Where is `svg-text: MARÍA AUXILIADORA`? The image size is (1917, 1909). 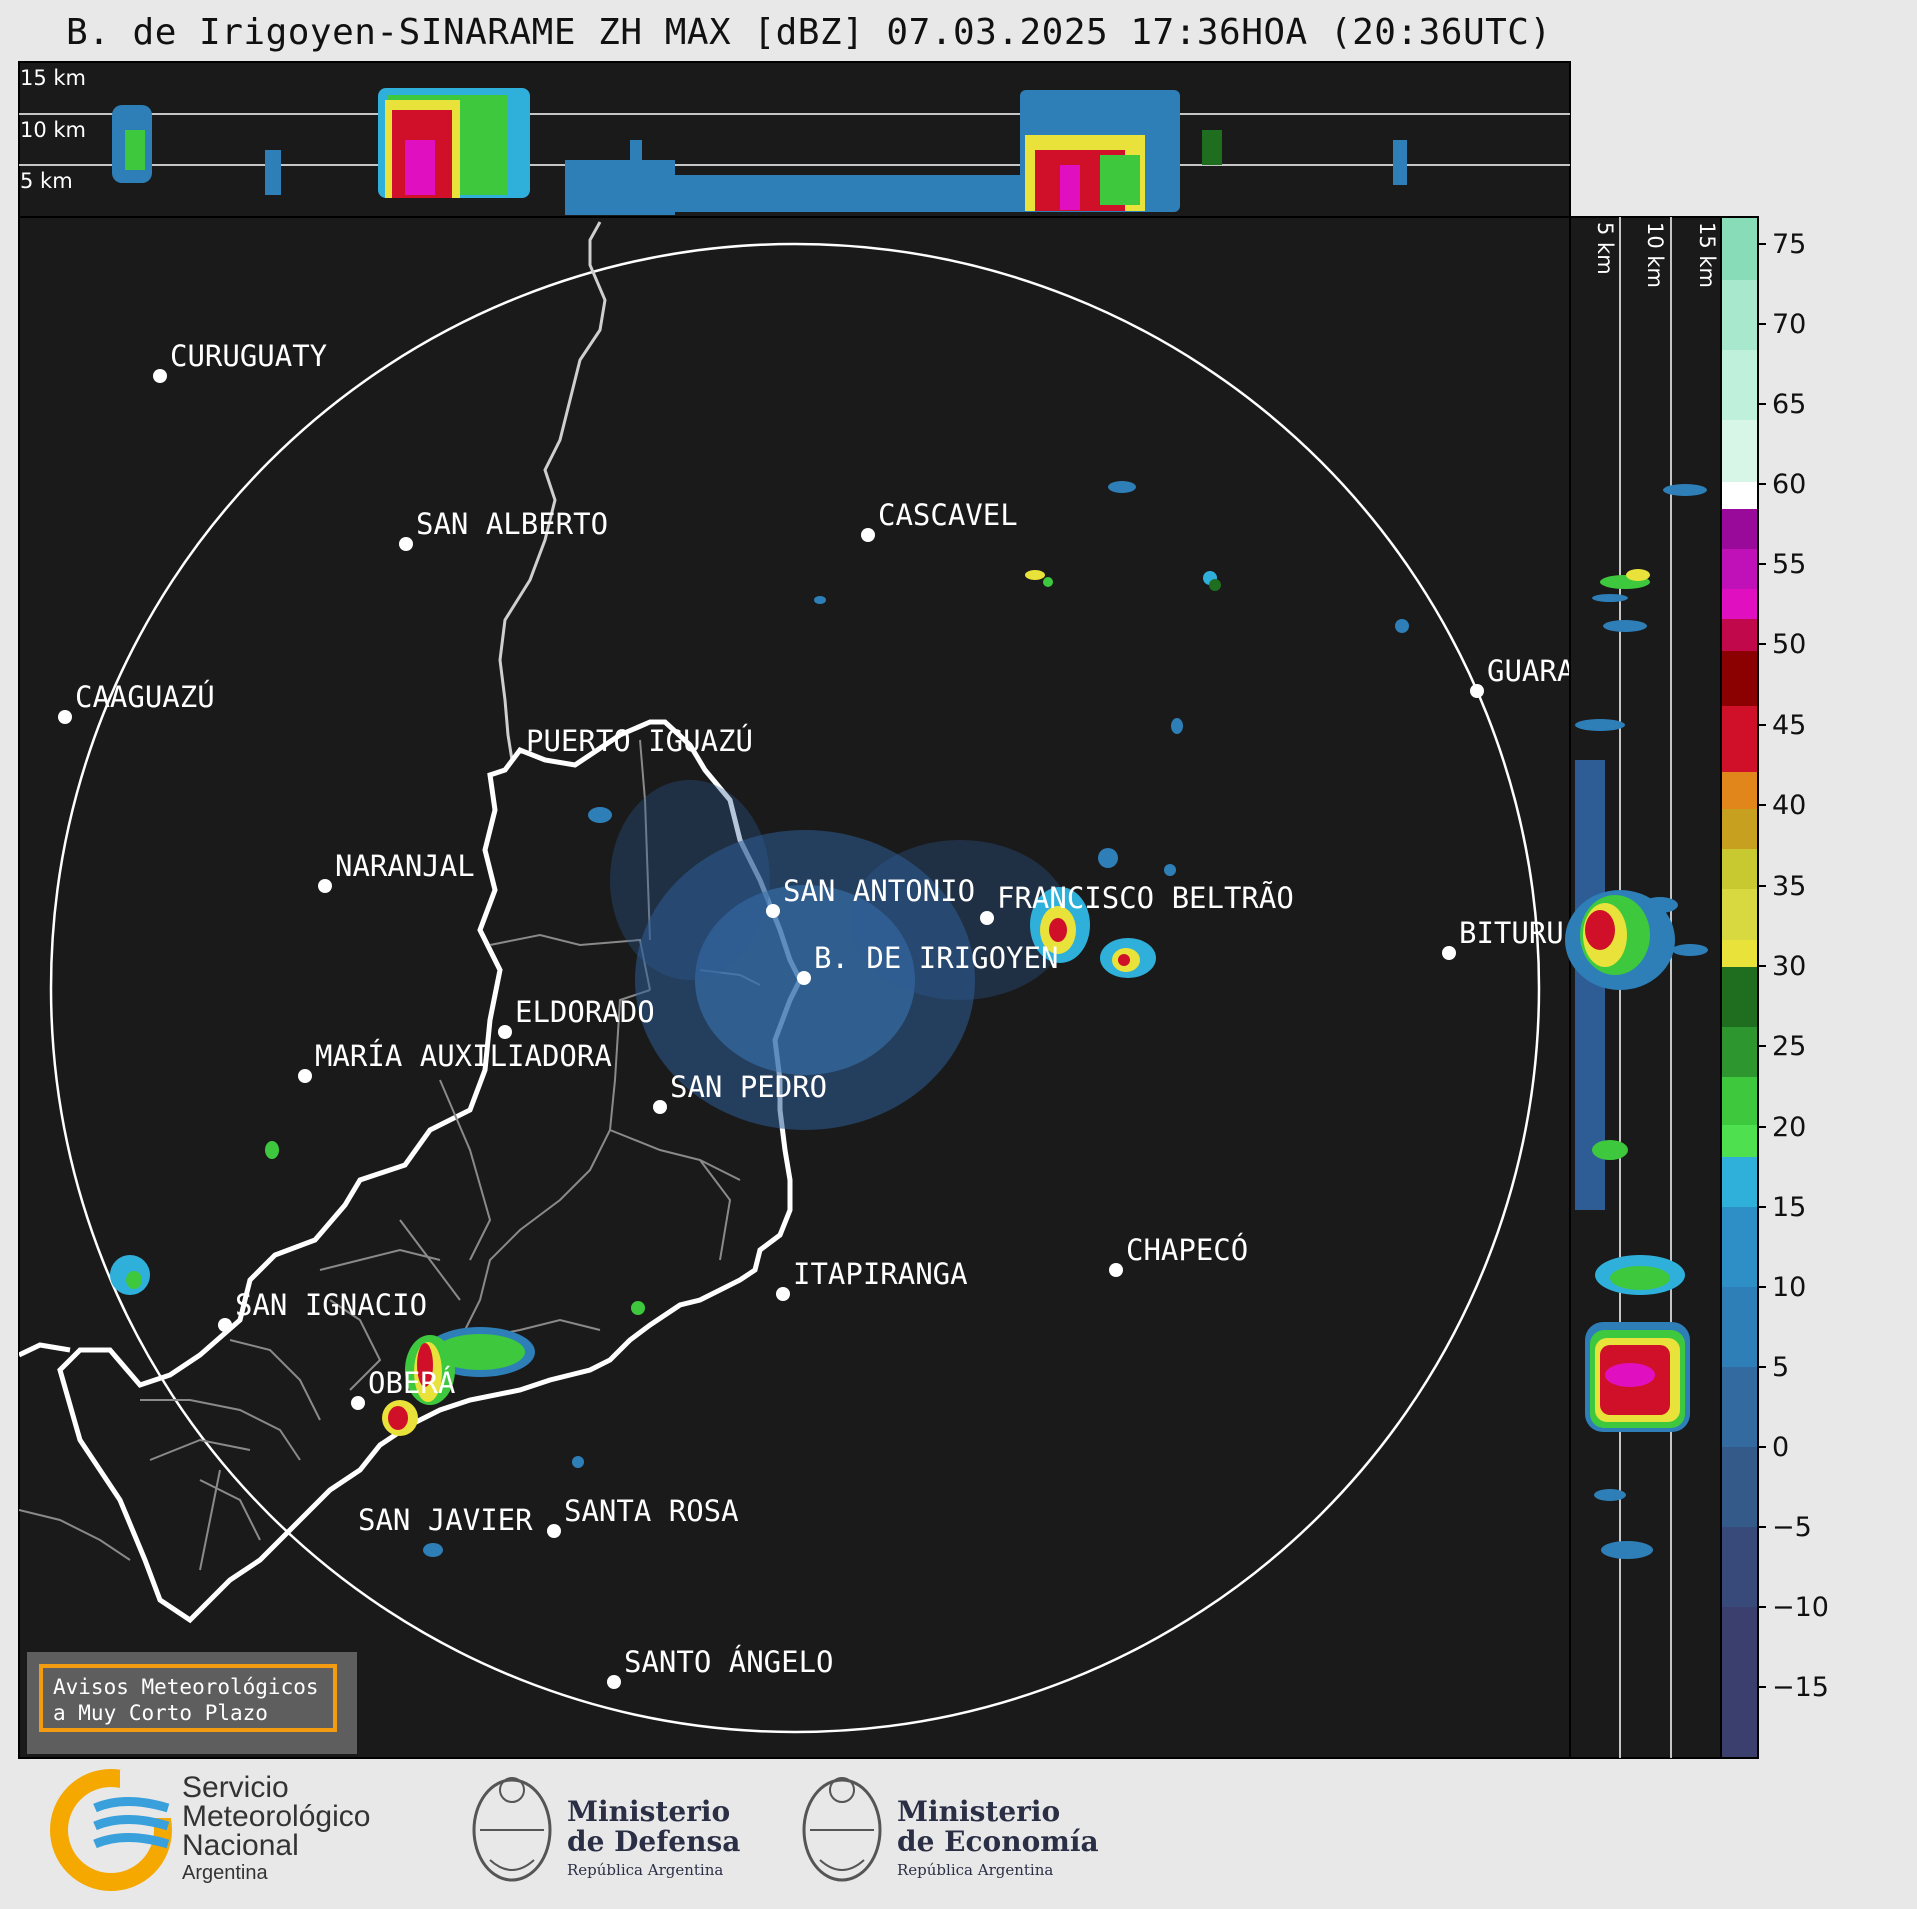
svg-text: MARÍA AUXILIADORA is located at coordinates (463, 1056).